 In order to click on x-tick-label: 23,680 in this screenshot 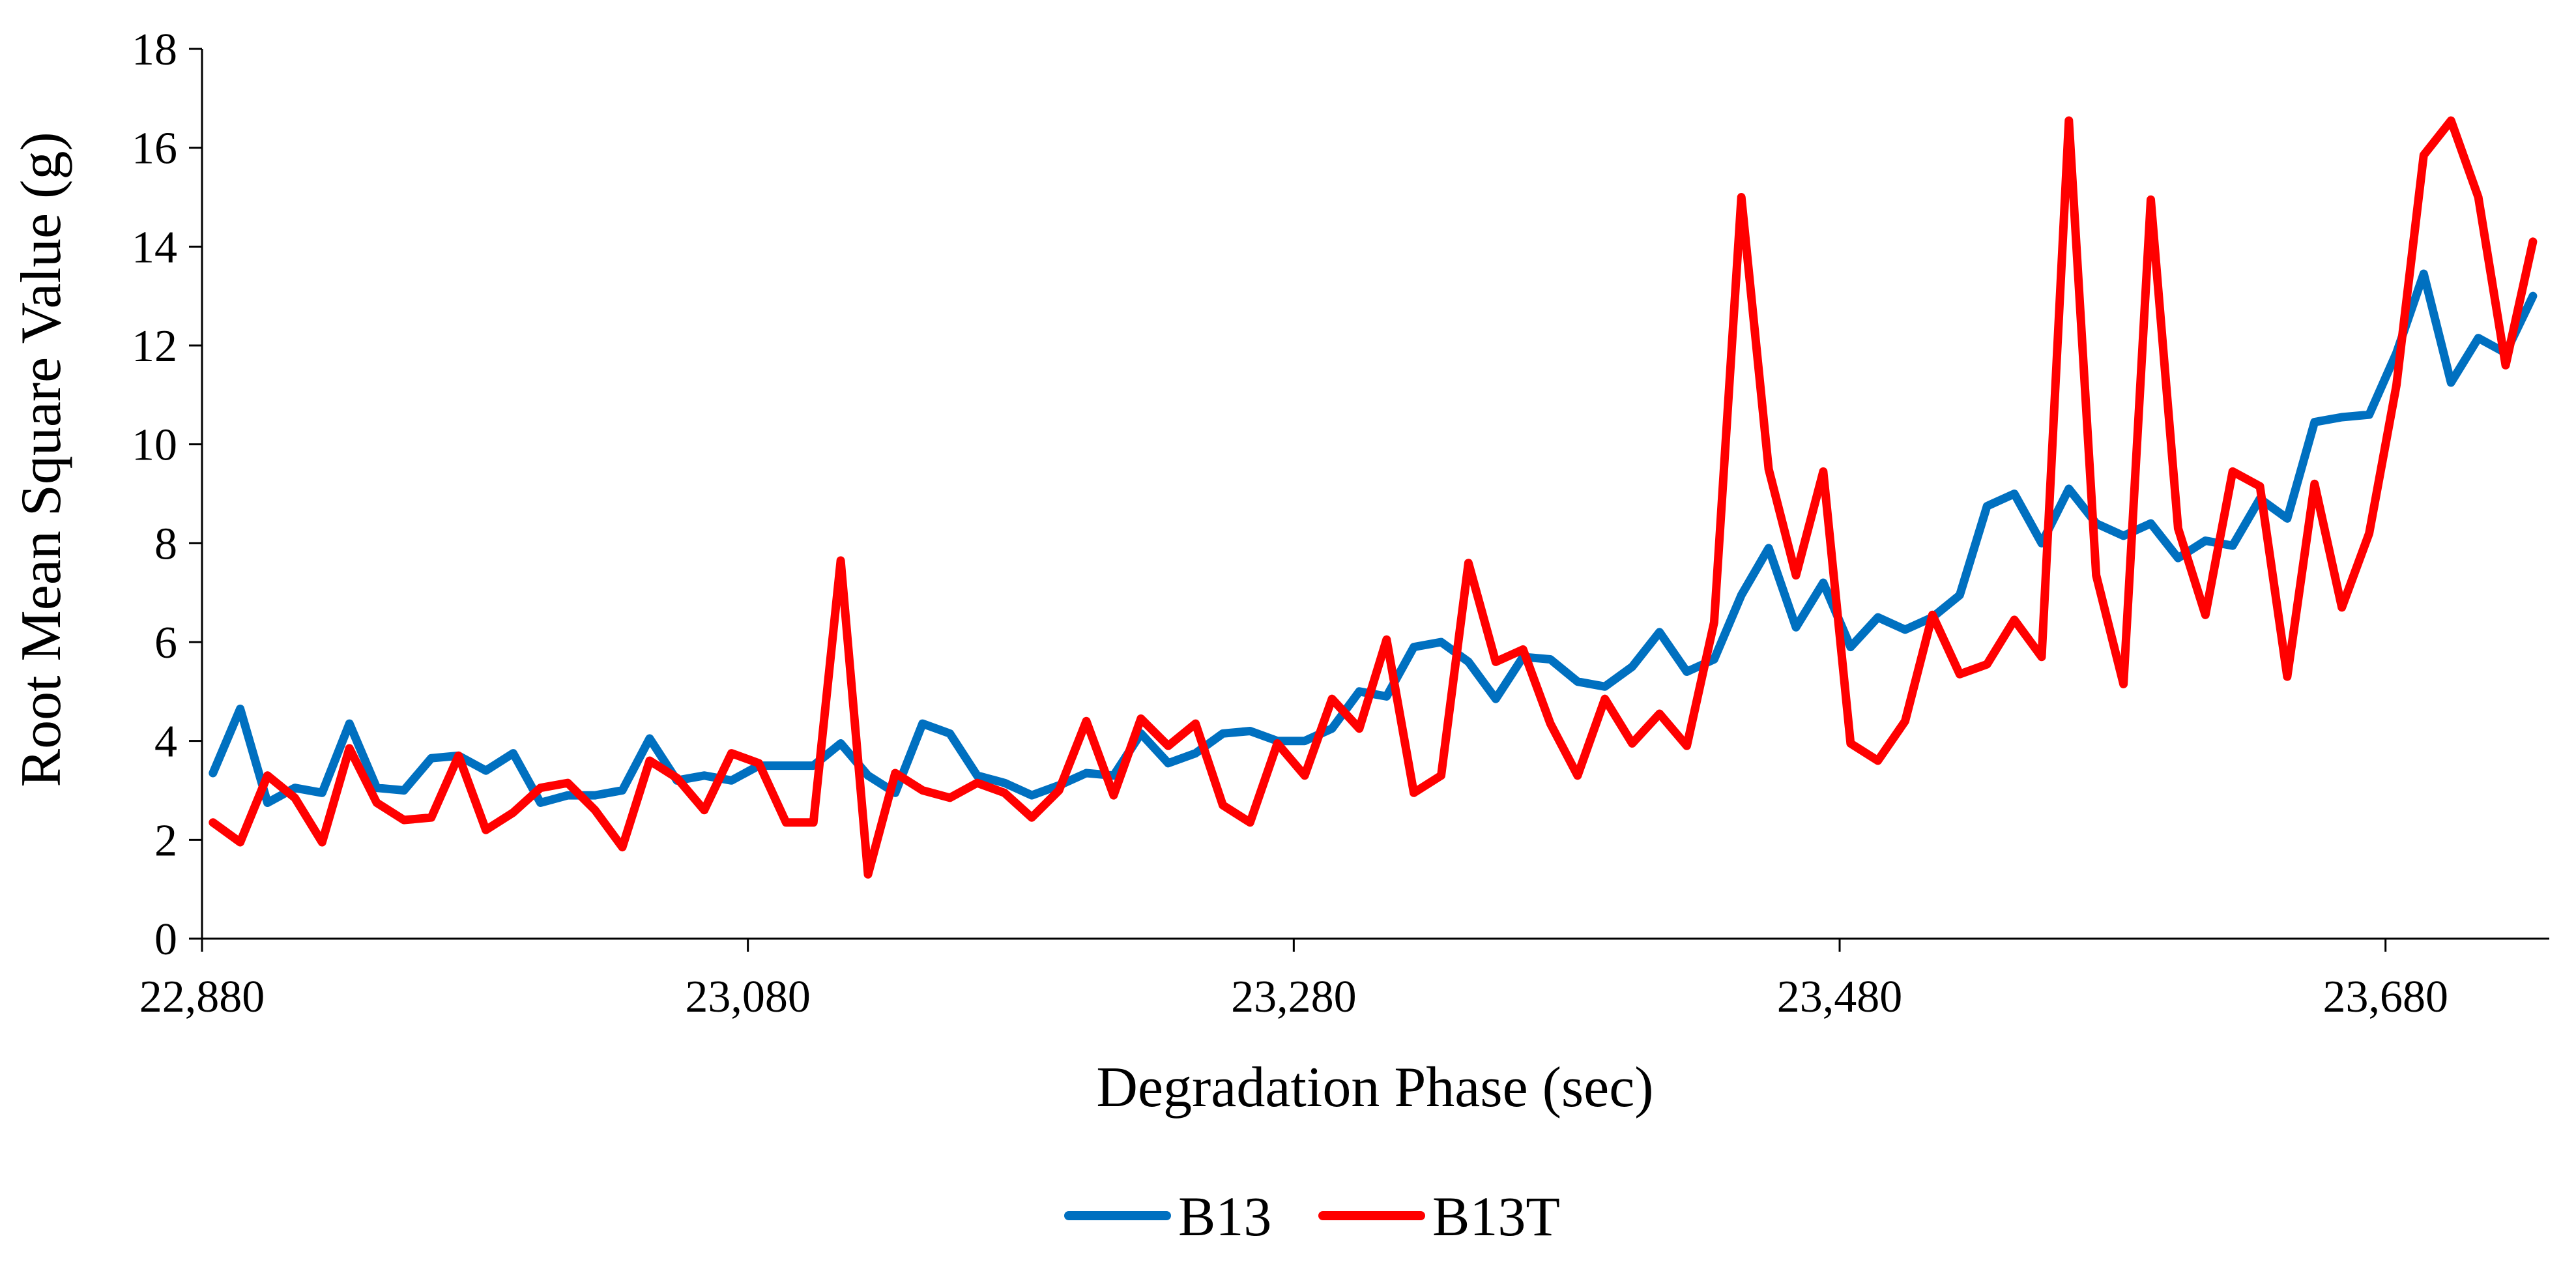, I will do `click(2385, 997)`.